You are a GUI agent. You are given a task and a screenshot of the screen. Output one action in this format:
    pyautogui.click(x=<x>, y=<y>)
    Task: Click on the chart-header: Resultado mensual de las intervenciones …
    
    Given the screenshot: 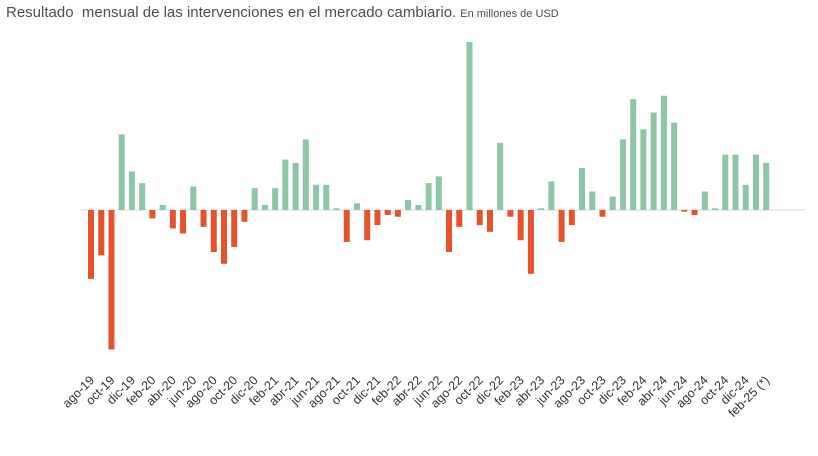 What is the action you would take?
    pyautogui.click(x=282, y=13)
    